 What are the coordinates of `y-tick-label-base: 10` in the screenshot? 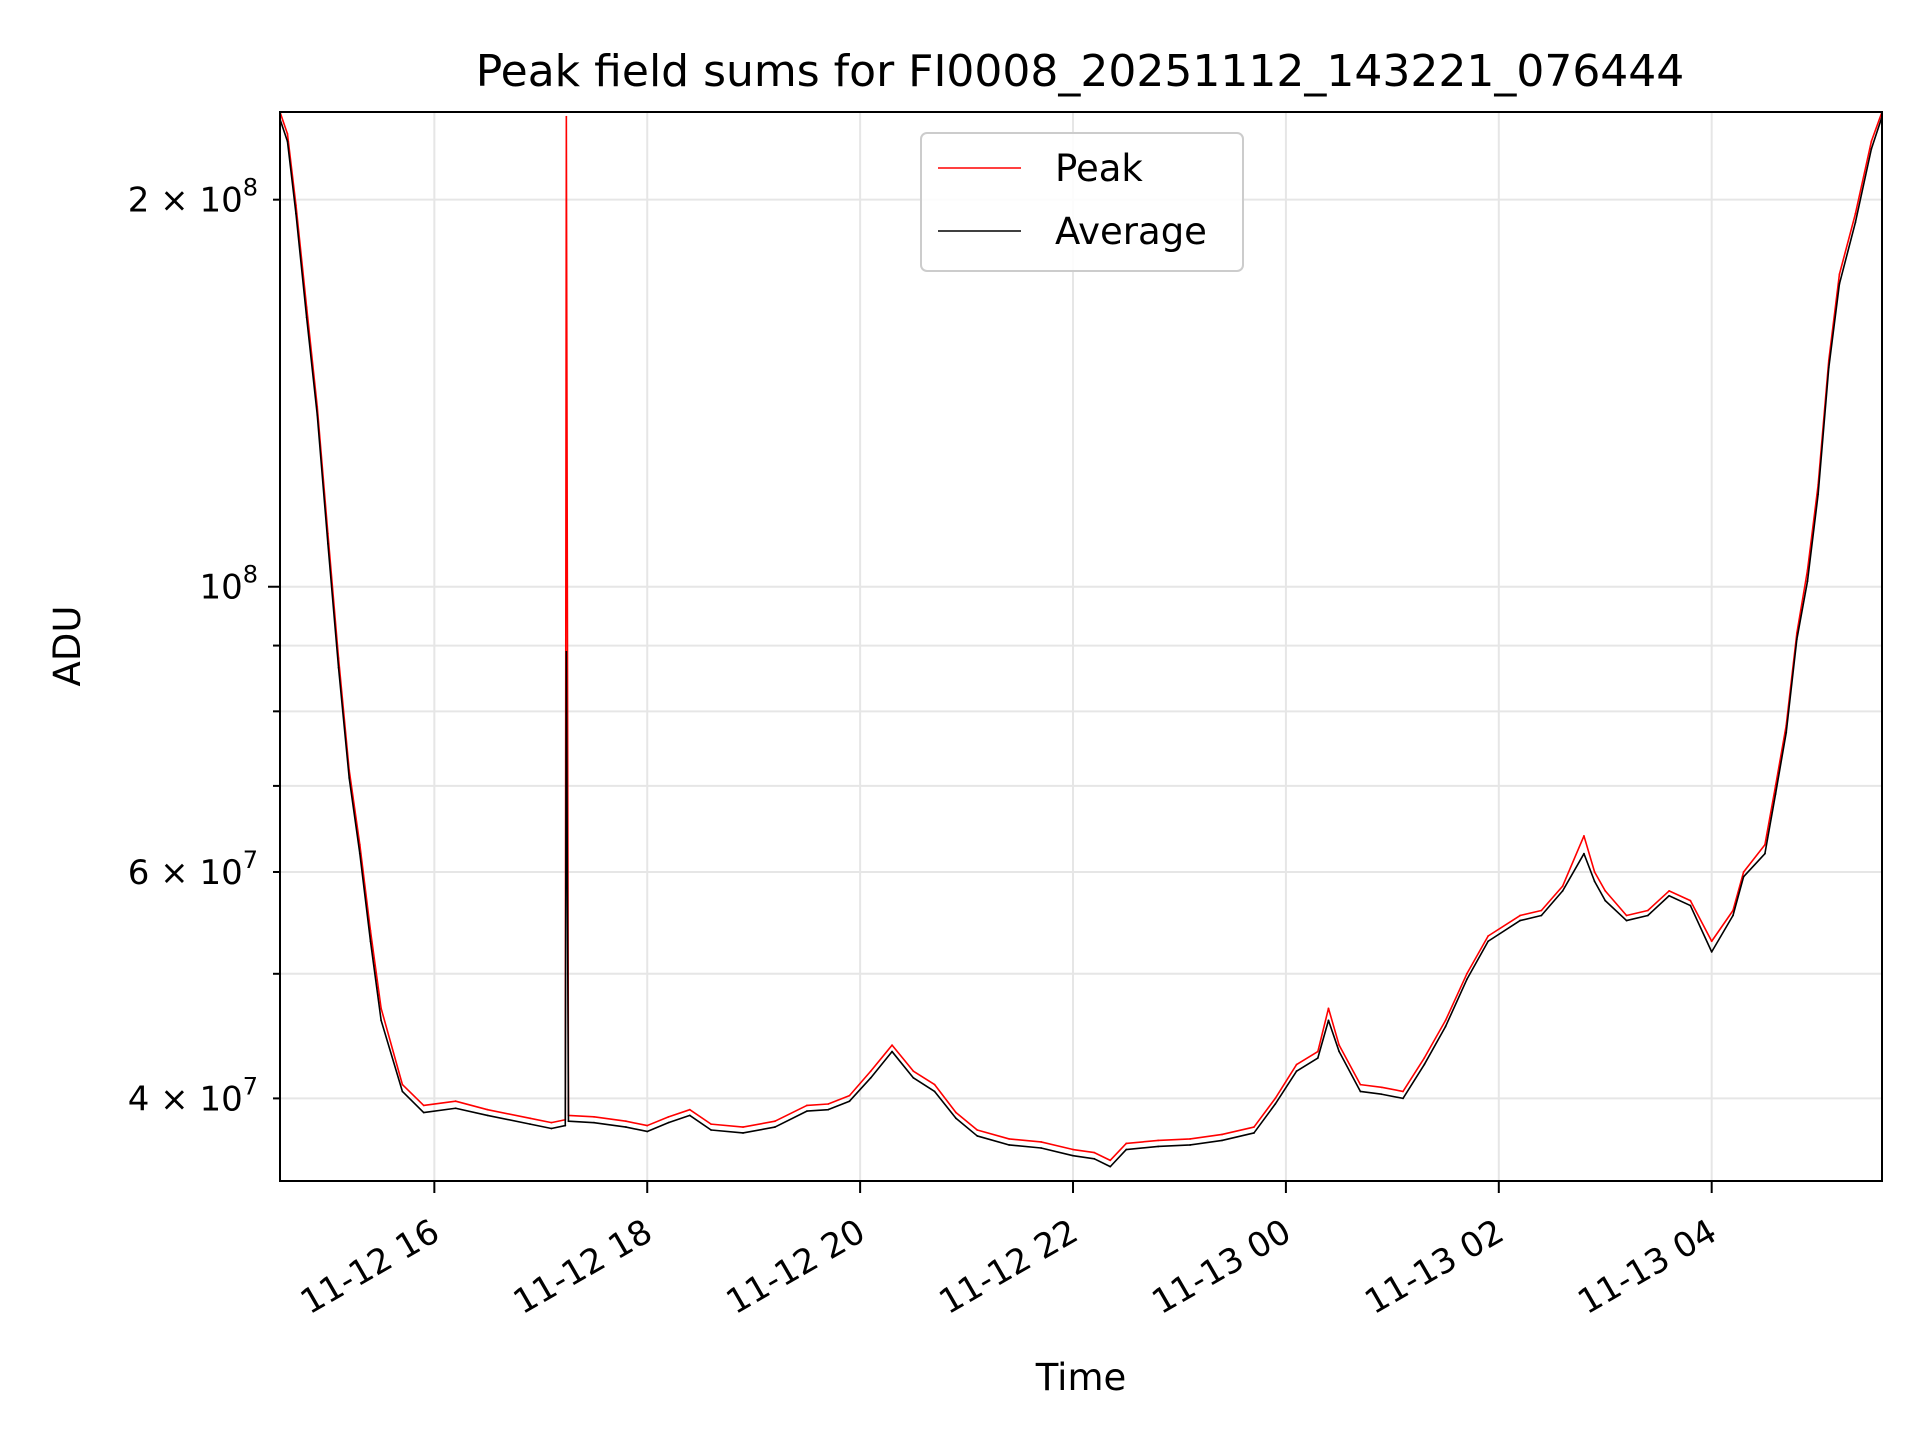 It's located at (220, 588).